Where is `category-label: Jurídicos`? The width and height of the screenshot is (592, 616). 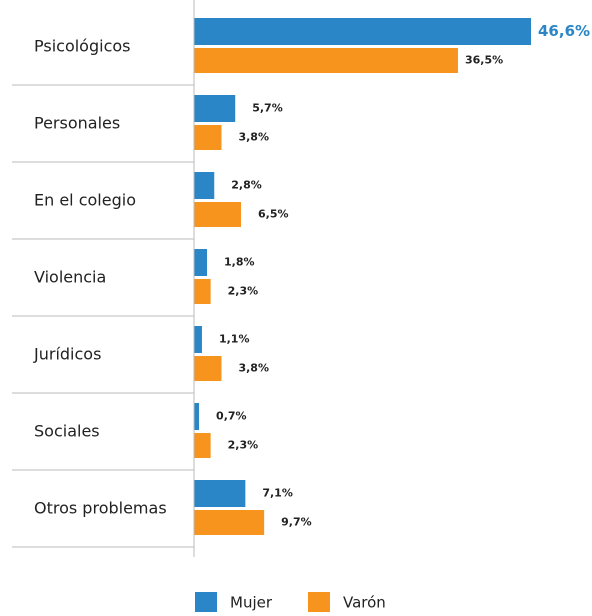
category-label: Jurídicos is located at coordinates (67, 354).